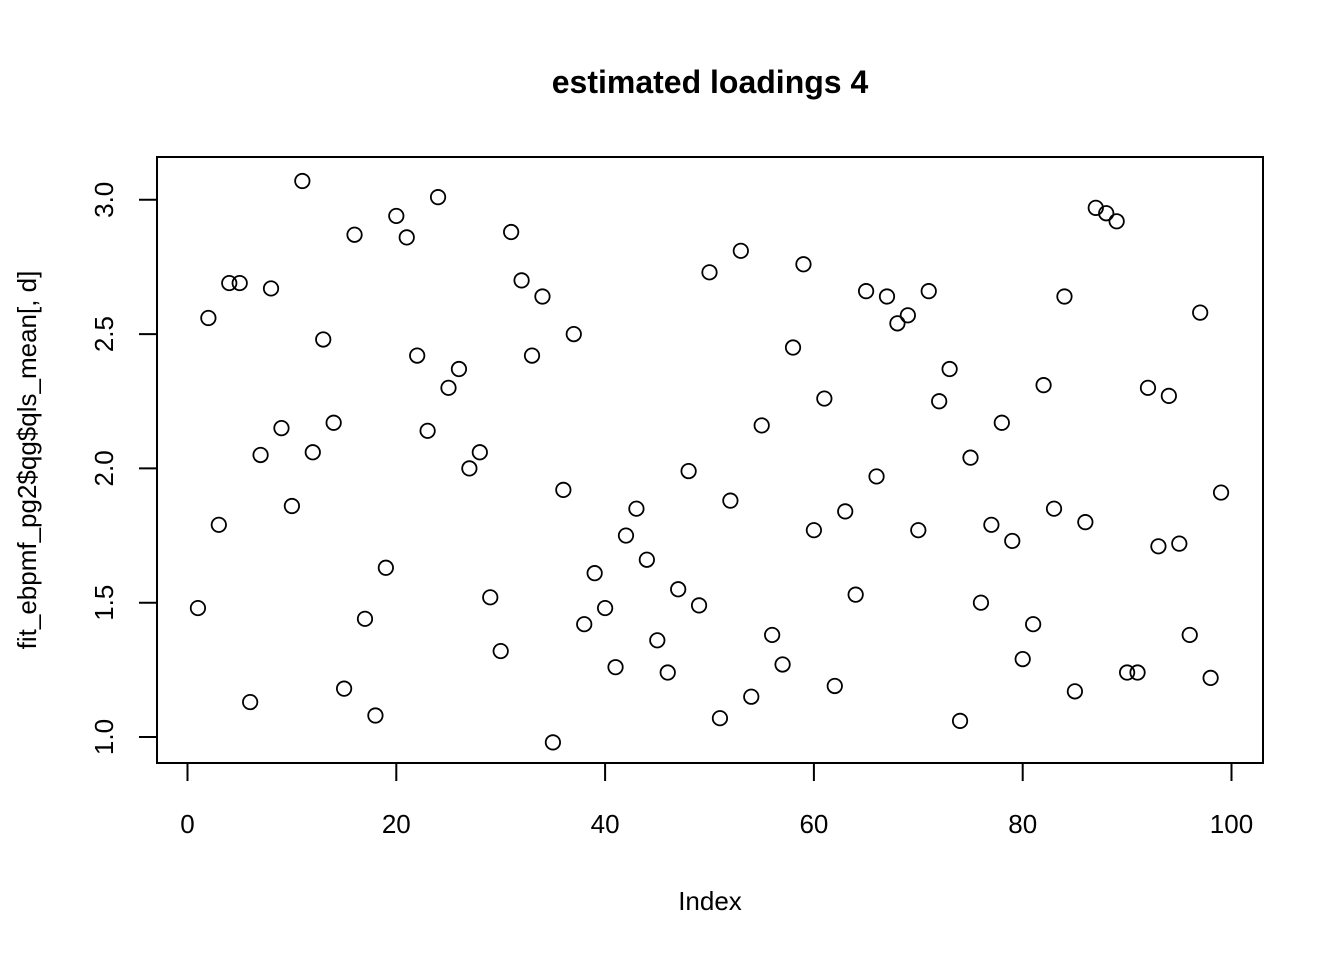 This screenshot has height=960, width=1344. I want to click on y-tick-label: 2.0, so click(104, 468).